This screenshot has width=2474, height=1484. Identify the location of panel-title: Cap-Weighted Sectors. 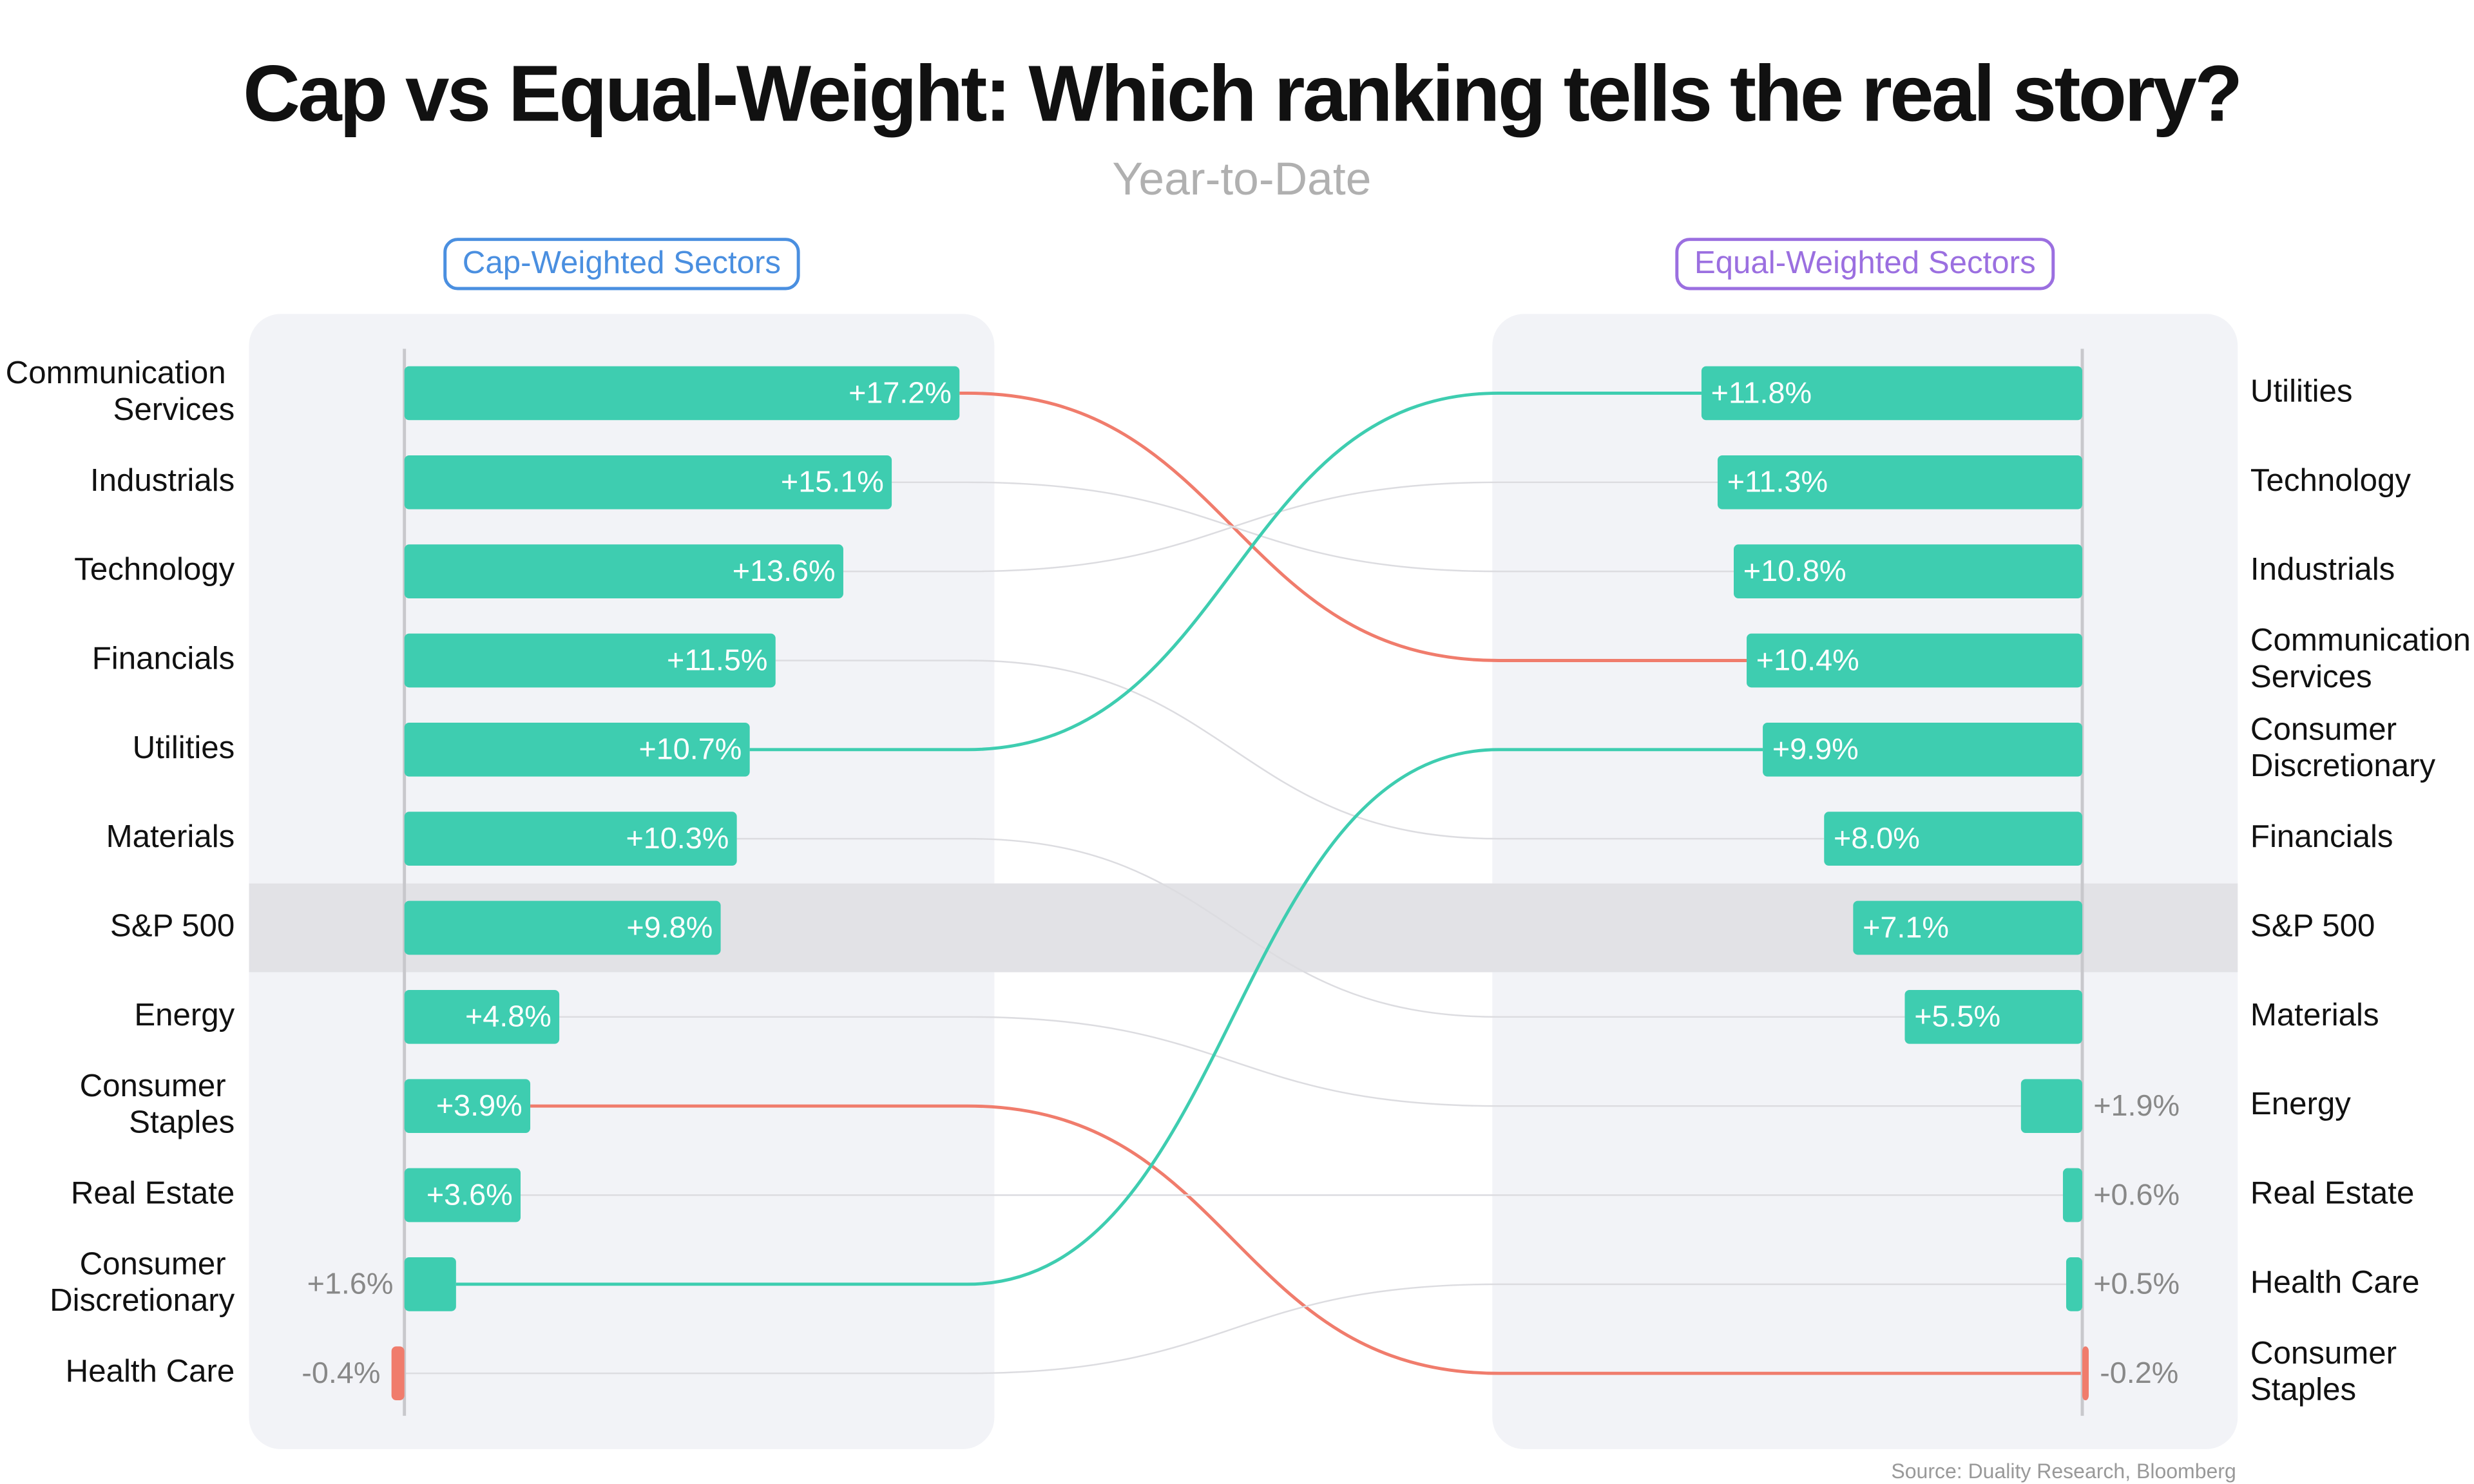
(622, 262).